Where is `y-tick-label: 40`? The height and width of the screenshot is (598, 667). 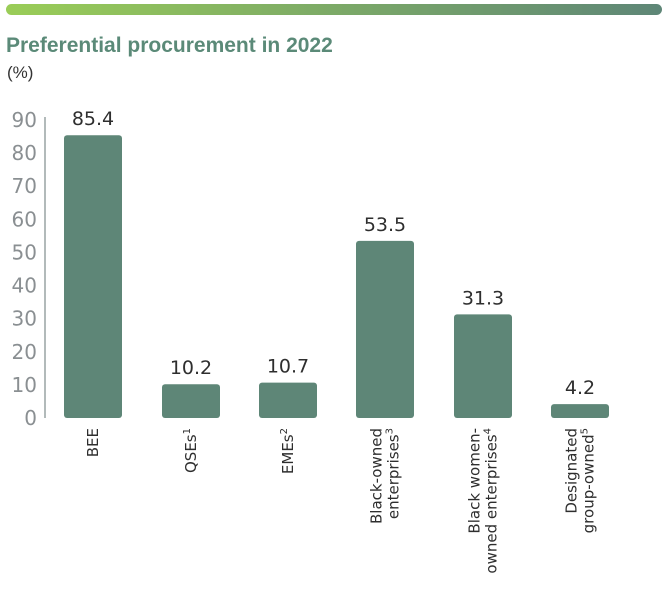 y-tick-label: 40 is located at coordinates (24, 286).